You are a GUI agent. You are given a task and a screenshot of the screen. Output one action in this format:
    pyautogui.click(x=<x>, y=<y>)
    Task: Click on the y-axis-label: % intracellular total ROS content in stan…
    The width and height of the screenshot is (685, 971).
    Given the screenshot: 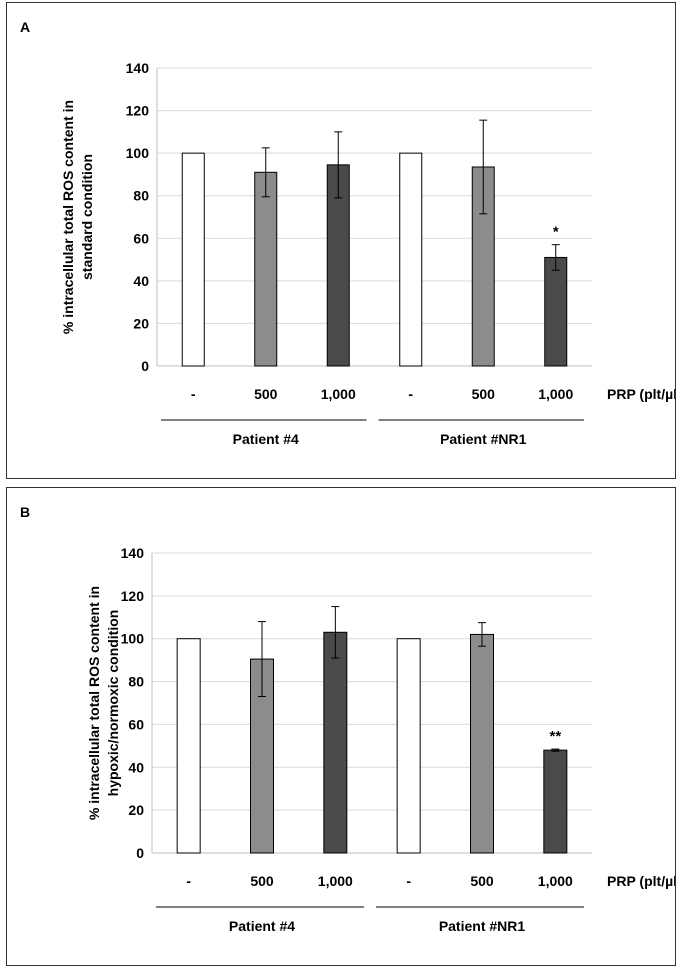 What is the action you would take?
    pyautogui.click(x=77, y=217)
    